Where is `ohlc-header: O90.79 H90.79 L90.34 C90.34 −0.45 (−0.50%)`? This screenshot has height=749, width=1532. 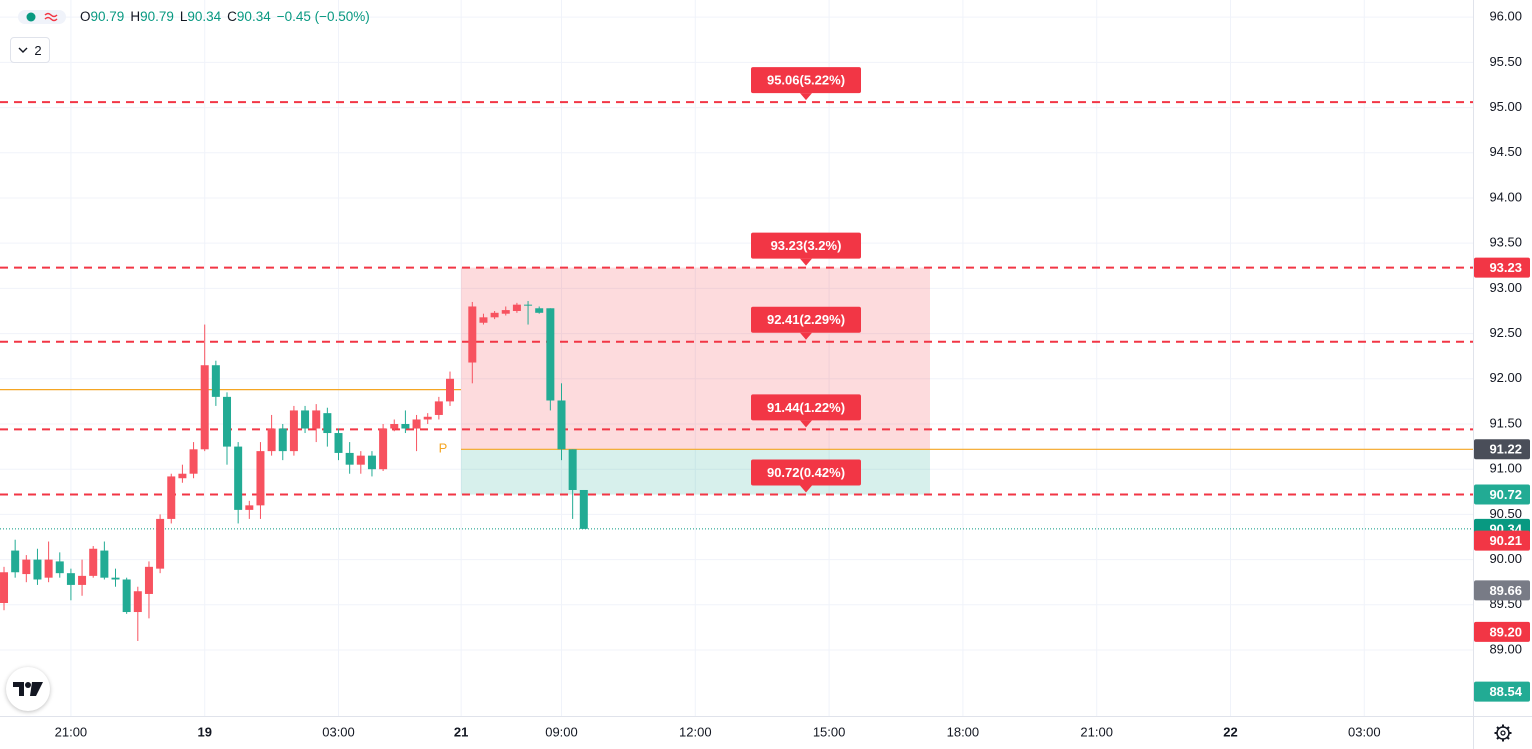 ohlc-header: O90.79 H90.79 L90.34 C90.34 −0.45 (−0.50%) is located at coordinates (194, 16).